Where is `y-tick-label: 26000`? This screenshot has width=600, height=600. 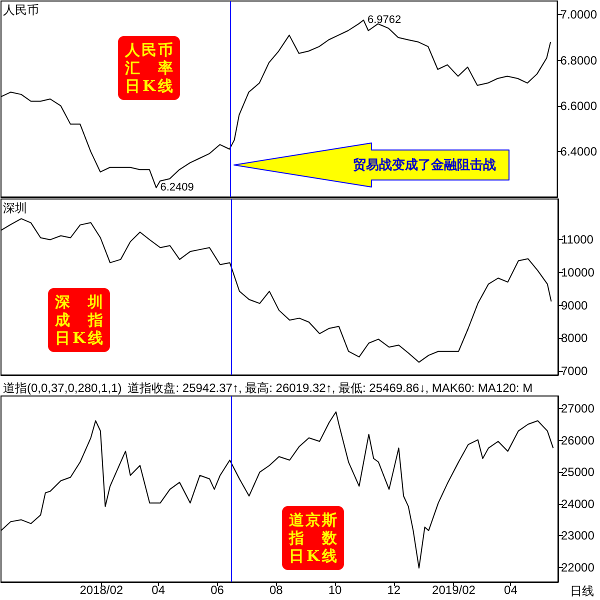
y-tick-label: 26000 is located at coordinates (578, 440).